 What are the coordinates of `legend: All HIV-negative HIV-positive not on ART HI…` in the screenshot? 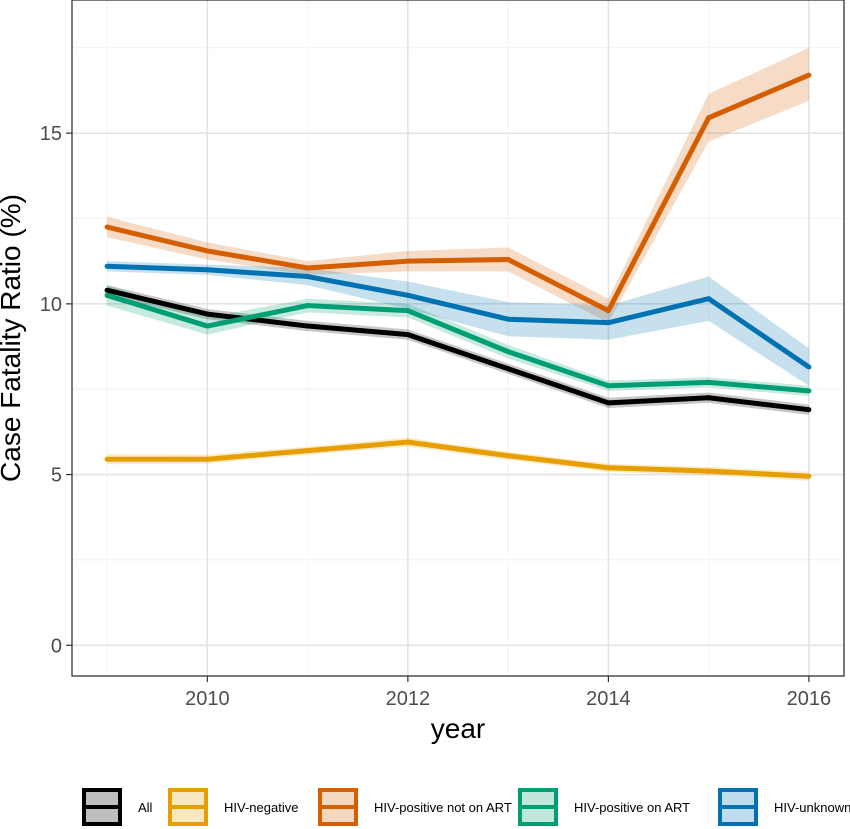 It's located at (466, 807).